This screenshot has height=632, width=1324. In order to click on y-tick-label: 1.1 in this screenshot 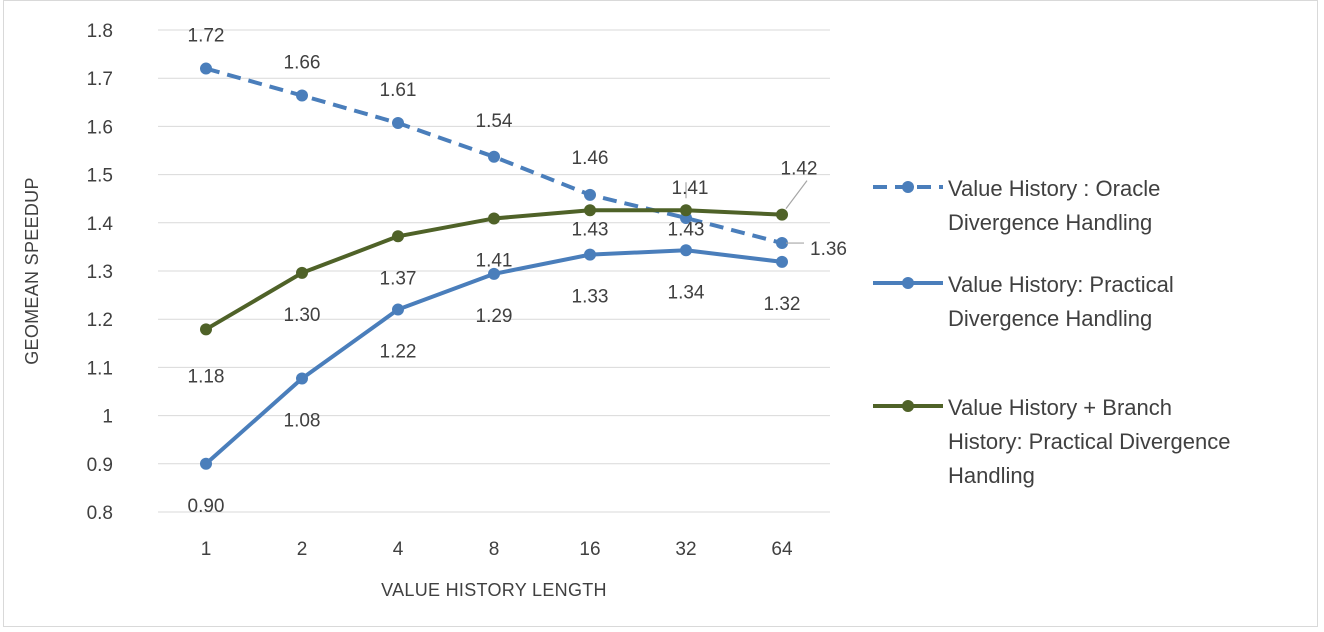, I will do `click(100, 368)`.